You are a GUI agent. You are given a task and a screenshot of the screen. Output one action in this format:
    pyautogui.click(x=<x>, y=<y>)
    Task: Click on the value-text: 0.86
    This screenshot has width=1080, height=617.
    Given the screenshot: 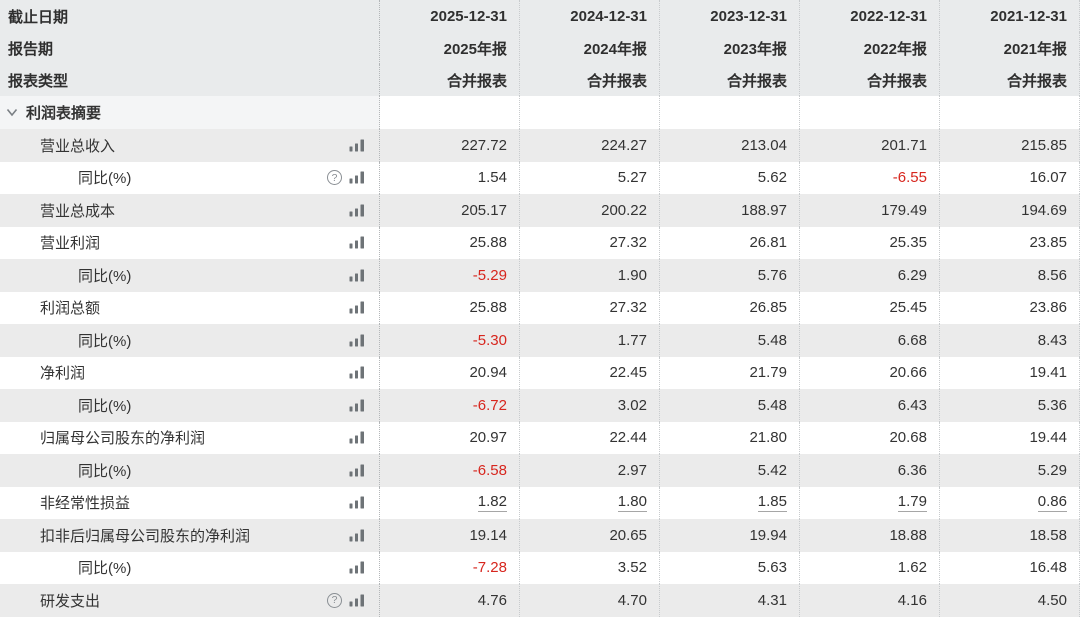 What is the action you would take?
    pyautogui.click(x=1052, y=503)
    